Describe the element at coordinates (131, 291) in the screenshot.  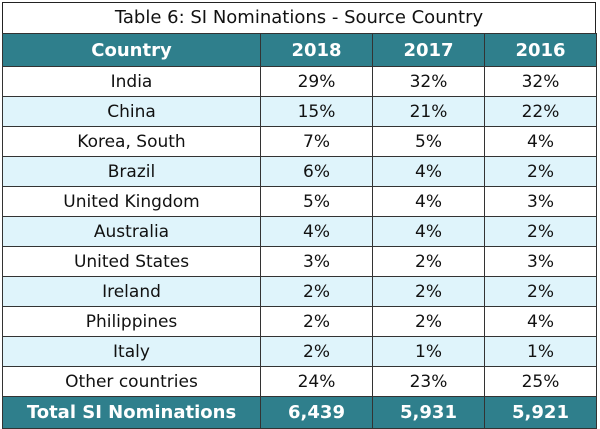
I see `cell-country: Ireland` at that location.